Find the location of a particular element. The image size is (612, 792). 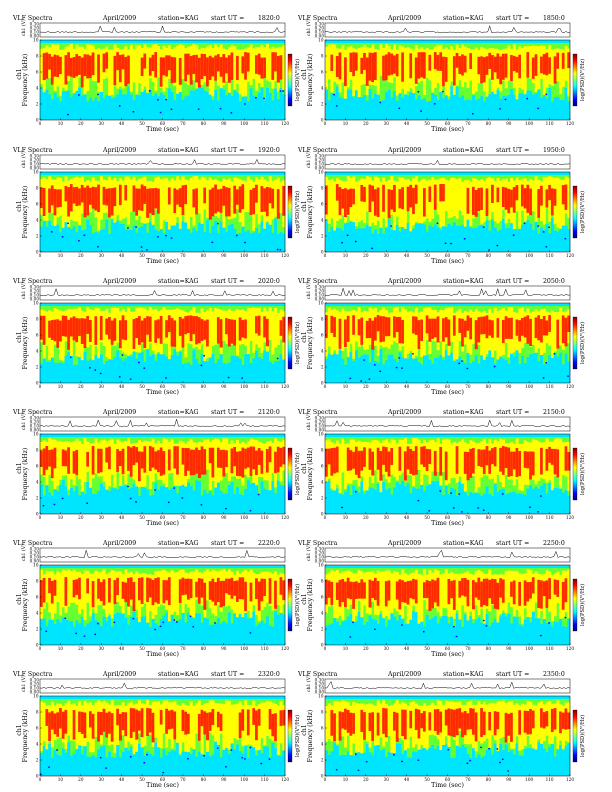

signal-tick-label: 0.20 is located at coordinates (35, 27).